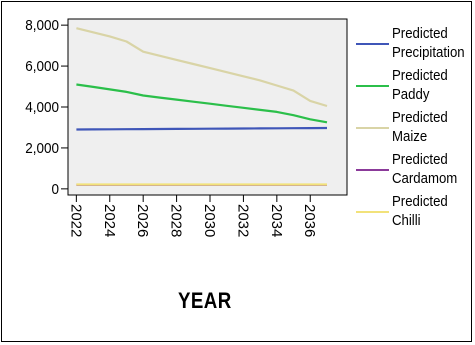  Describe the element at coordinates (205, 300) in the screenshot. I see `x-axis-title: YEAR` at that location.